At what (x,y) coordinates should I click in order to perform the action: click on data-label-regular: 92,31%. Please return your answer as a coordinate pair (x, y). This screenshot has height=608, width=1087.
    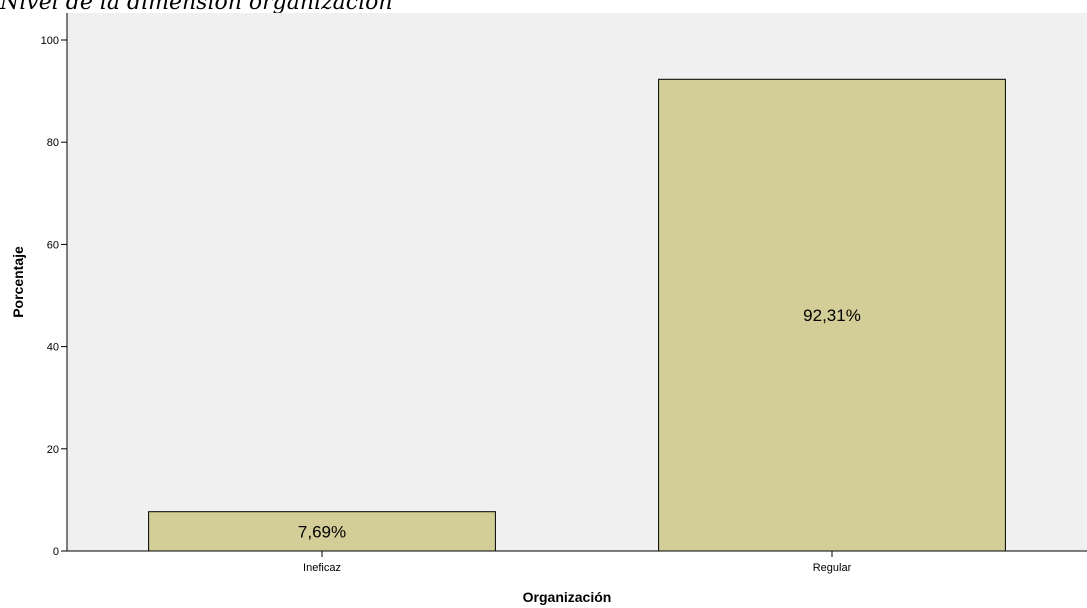
    Looking at the image, I should click on (832, 315).